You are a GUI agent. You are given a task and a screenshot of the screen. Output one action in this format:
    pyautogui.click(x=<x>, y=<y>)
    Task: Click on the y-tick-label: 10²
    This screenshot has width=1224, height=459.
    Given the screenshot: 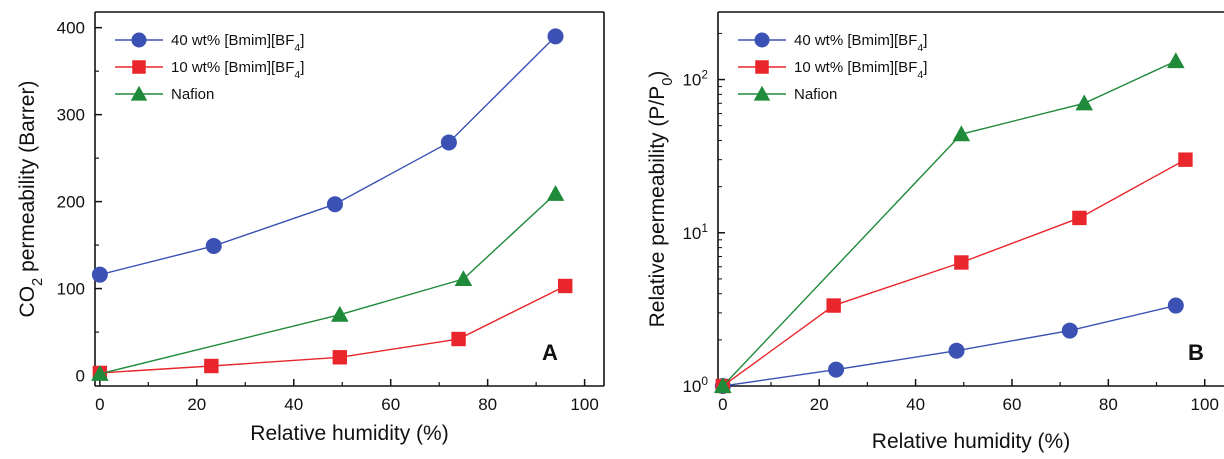 What is the action you would take?
    pyautogui.click(x=695, y=79)
    